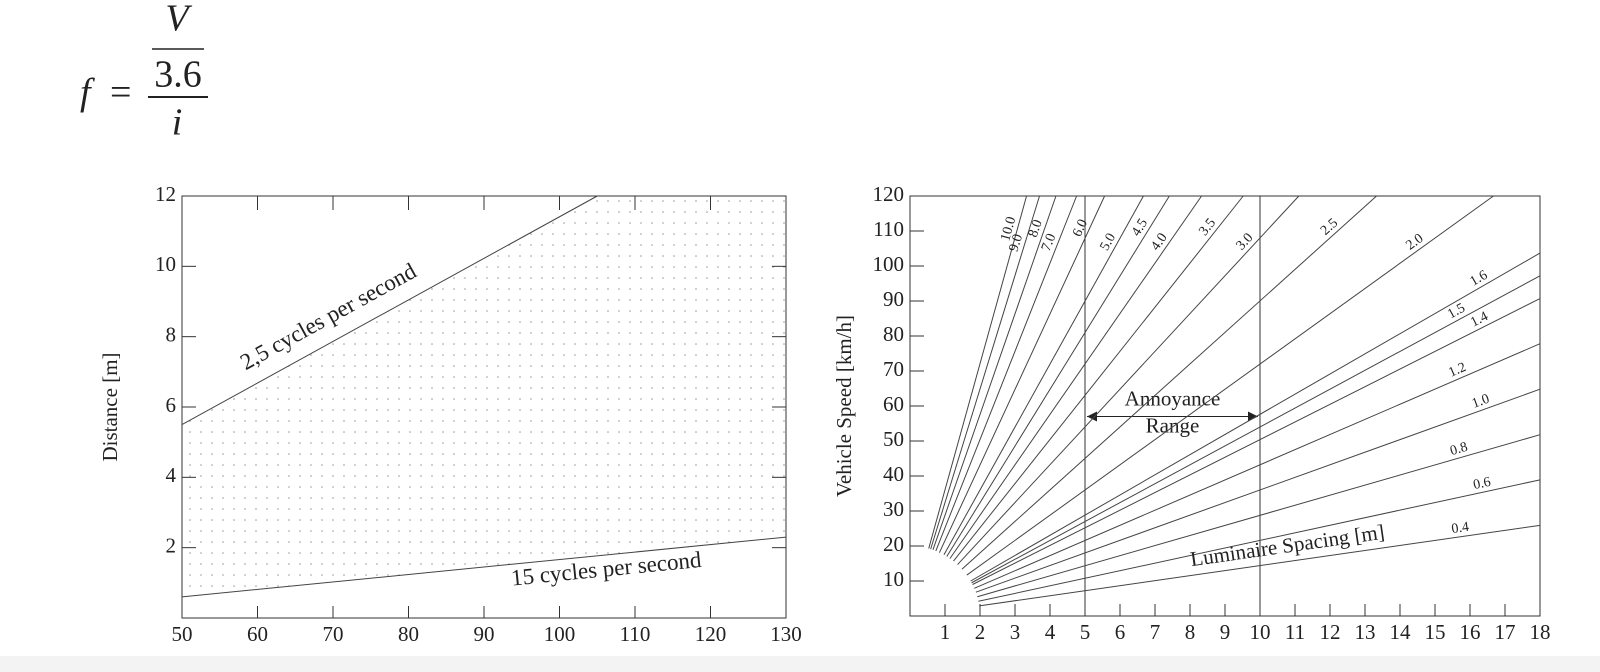 The image size is (1600, 672). I want to click on series-label: 0.4, so click(1460, 528).